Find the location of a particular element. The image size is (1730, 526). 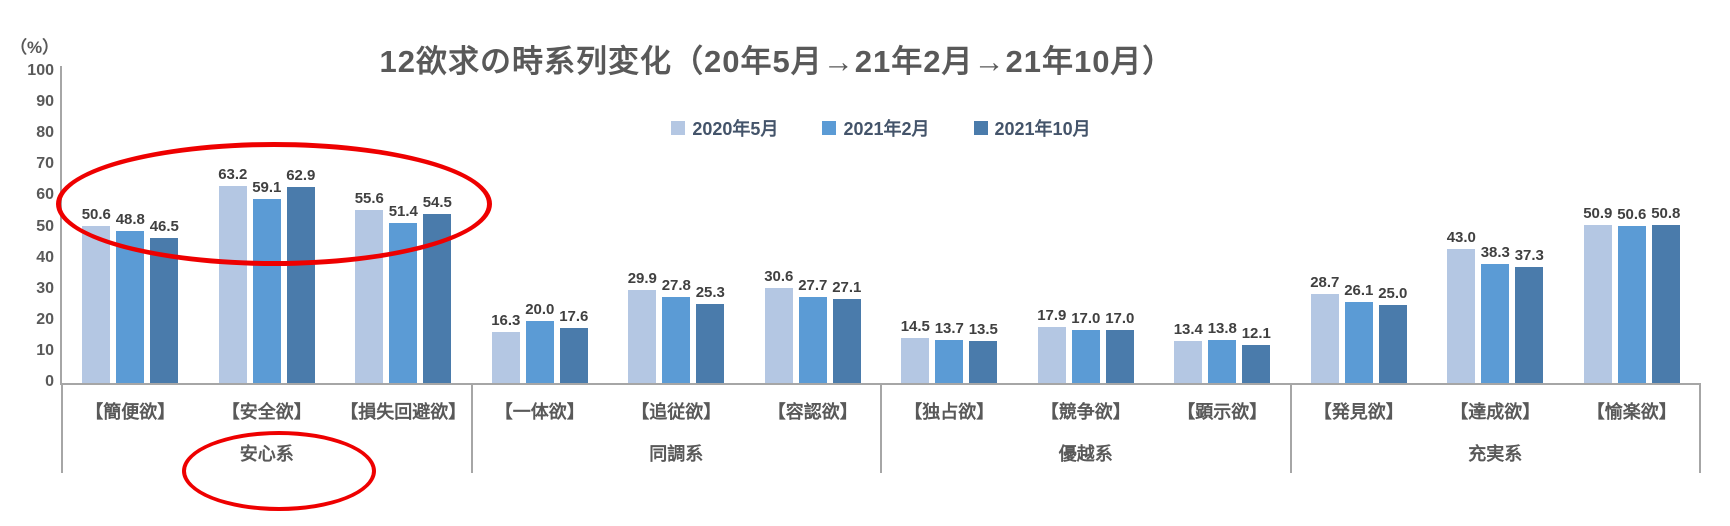

bar-value-label: 14.5 is located at coordinates (915, 326).